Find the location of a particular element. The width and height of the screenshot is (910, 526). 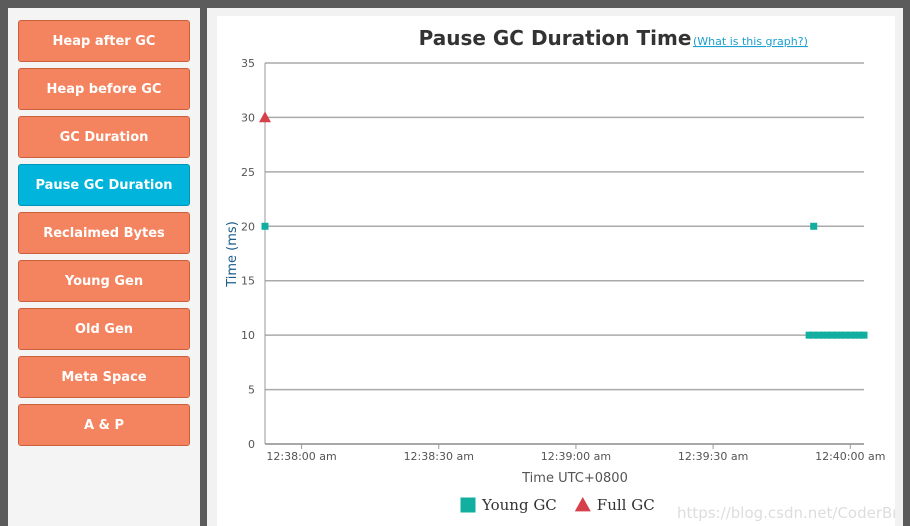

legend-label: Young GC is located at coordinates (519, 505).